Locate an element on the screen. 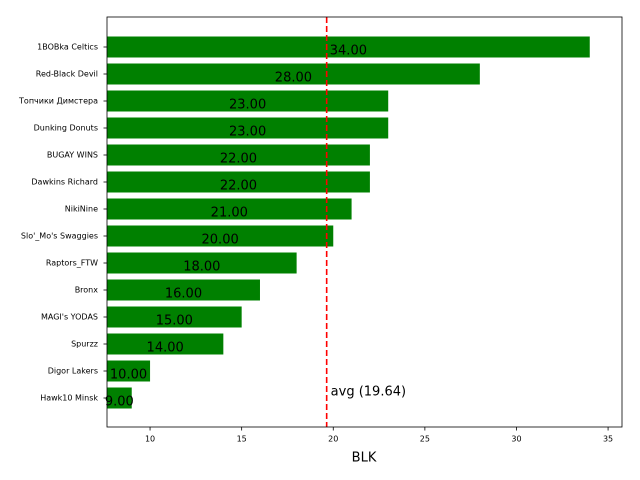 This screenshot has width=640, height=480. x-axis-label: BLK is located at coordinates (364, 458).